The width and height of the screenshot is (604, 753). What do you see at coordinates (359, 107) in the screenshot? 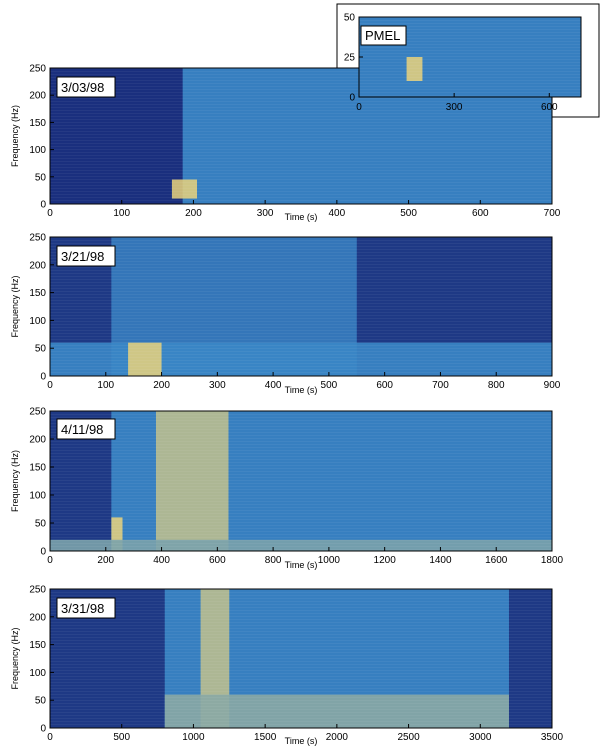
I see `x-tick-label: 0` at bounding box center [359, 107].